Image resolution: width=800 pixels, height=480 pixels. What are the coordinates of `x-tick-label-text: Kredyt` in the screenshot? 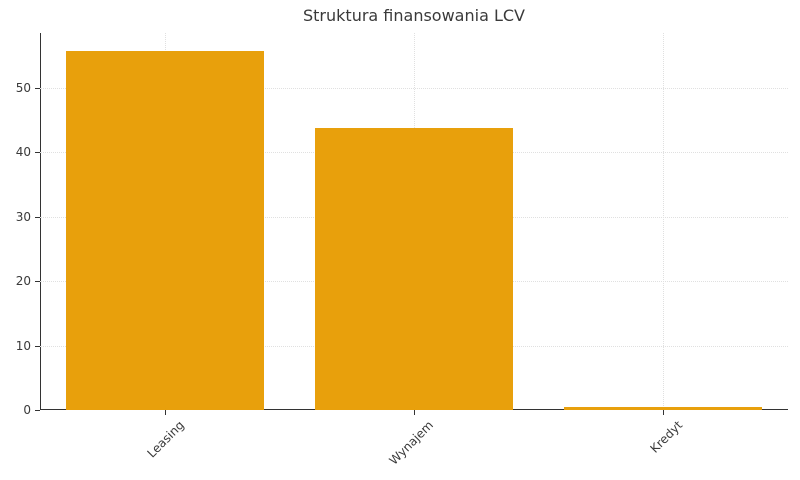 It's located at (666, 437).